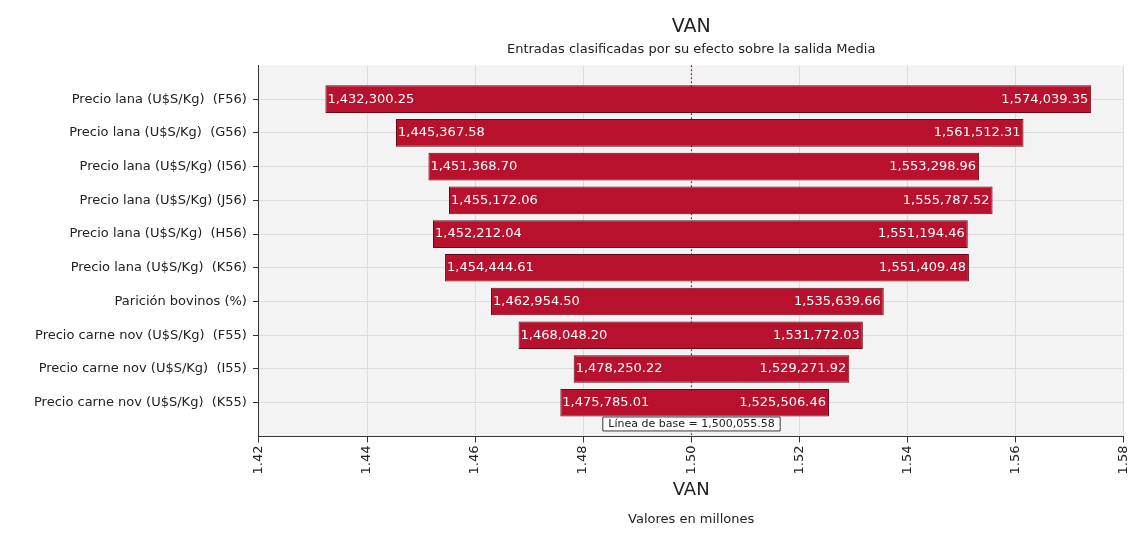 The height and width of the screenshot is (535, 1142). Describe the element at coordinates (691, 518) in the screenshot. I see `text: Valores en millones` at that location.